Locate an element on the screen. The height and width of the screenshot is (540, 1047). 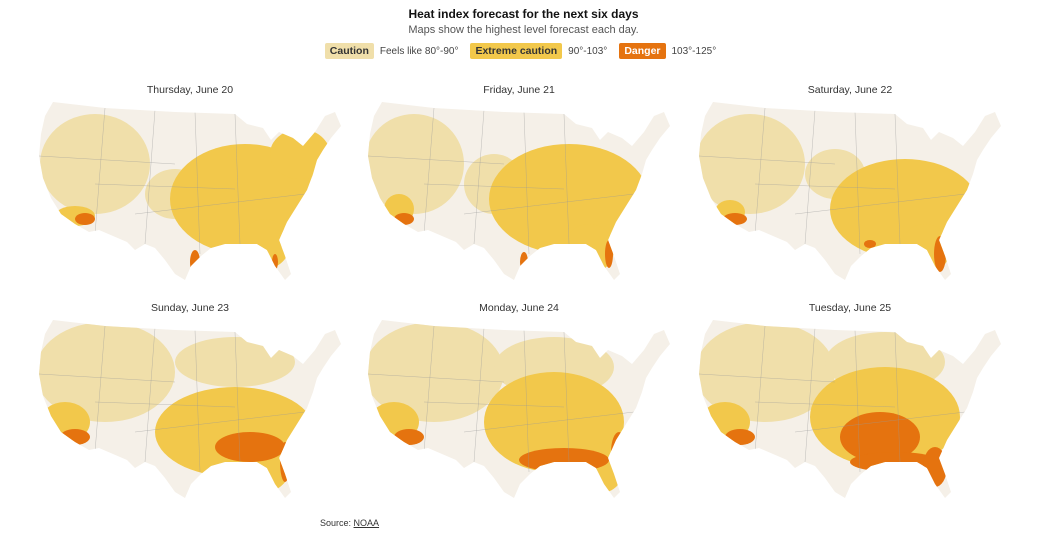
map-title: Thursday, June 20 is located at coordinates (190, 90).